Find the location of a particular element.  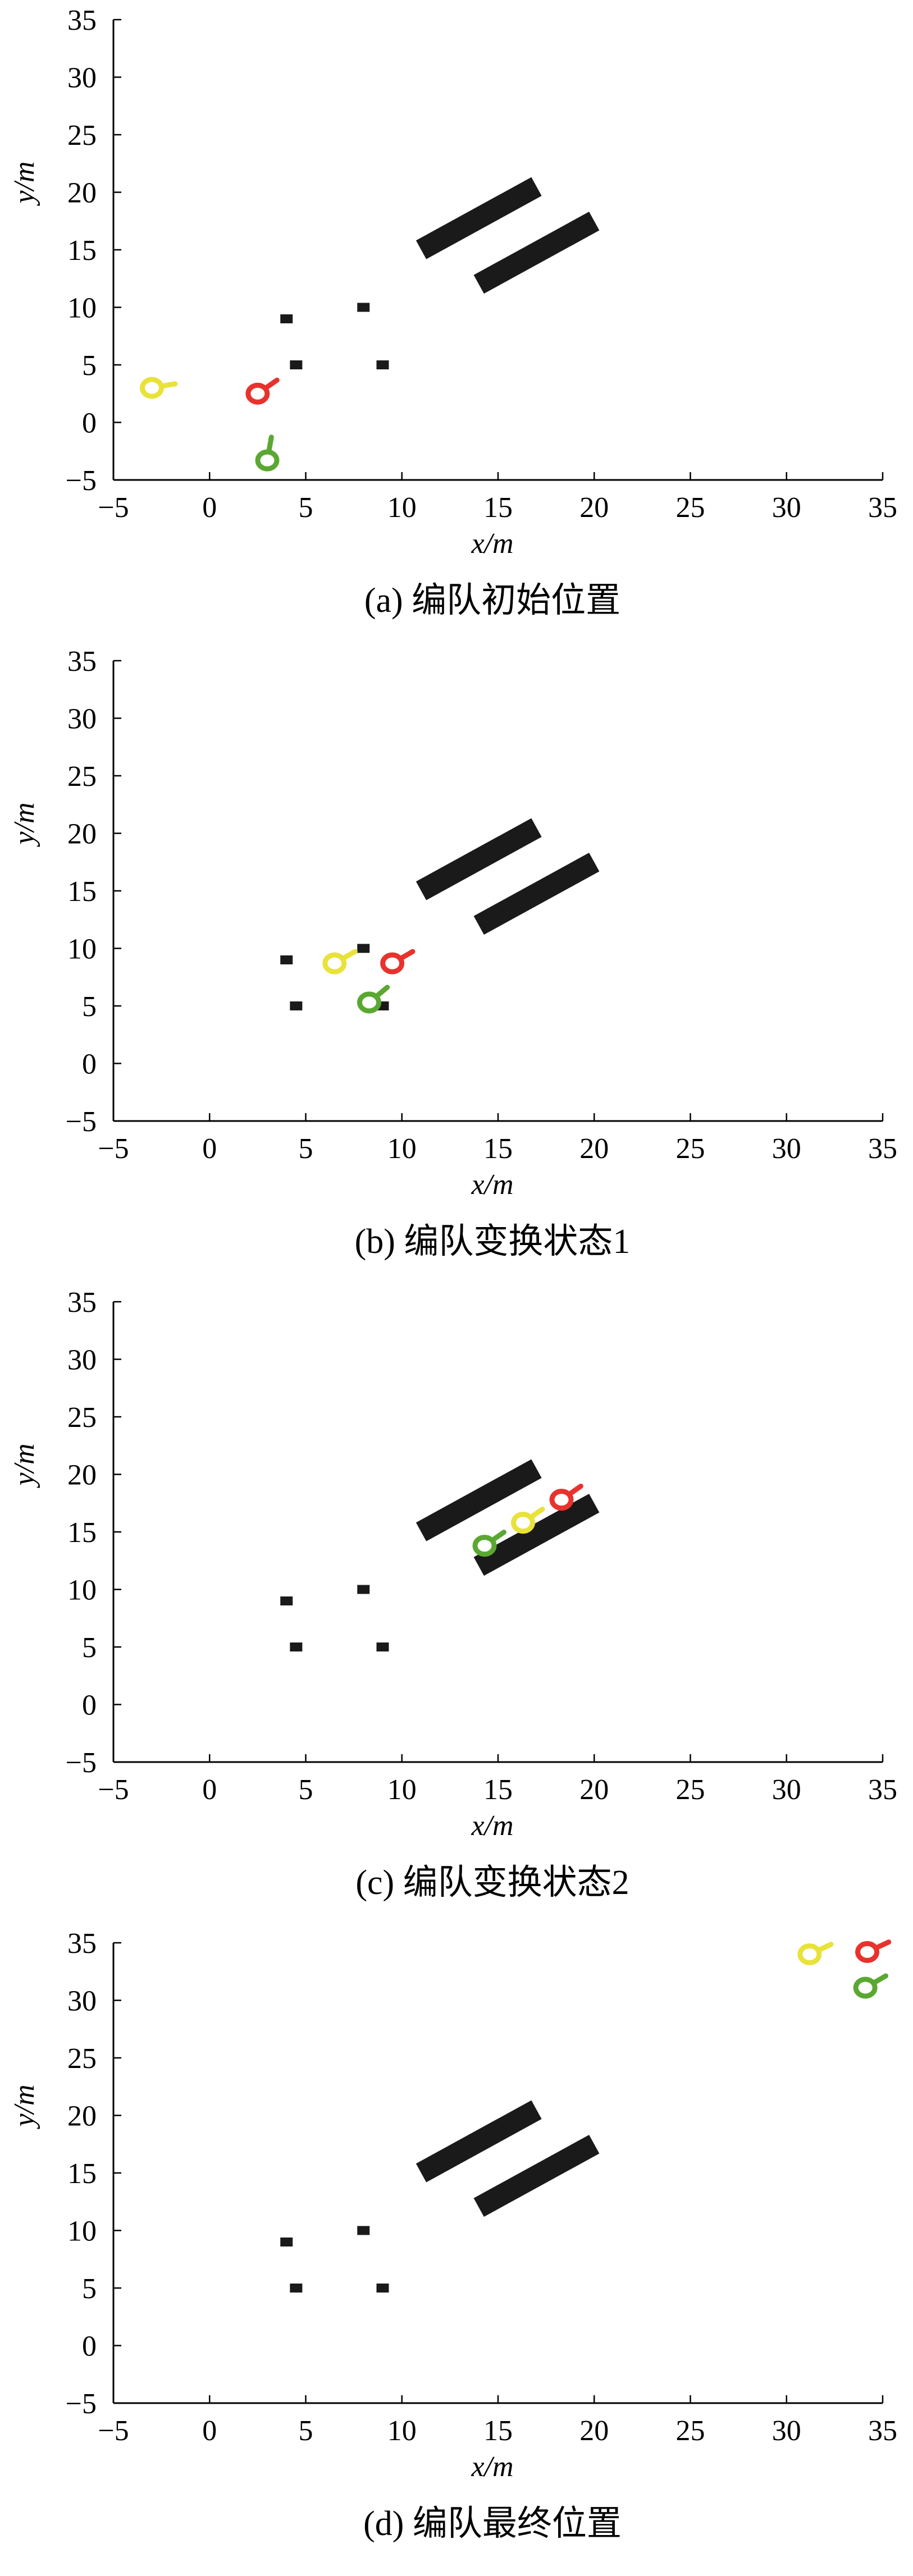

x-tick-label: 5 is located at coordinates (306, 508).